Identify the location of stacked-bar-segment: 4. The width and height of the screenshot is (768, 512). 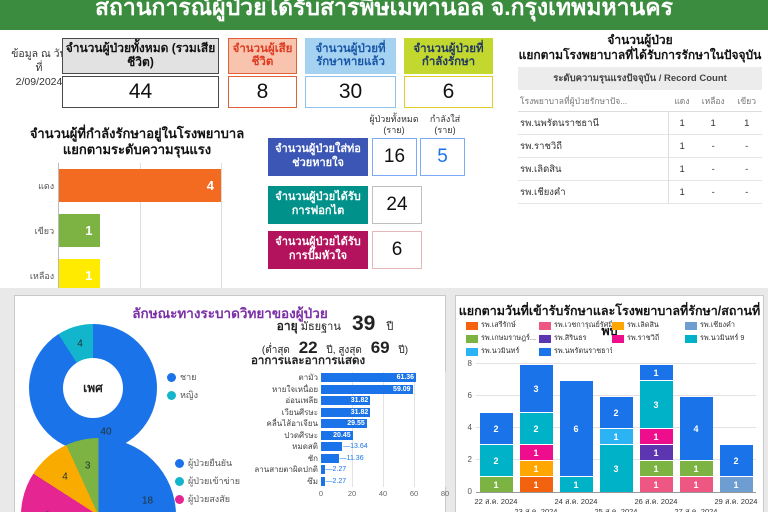
(696, 428).